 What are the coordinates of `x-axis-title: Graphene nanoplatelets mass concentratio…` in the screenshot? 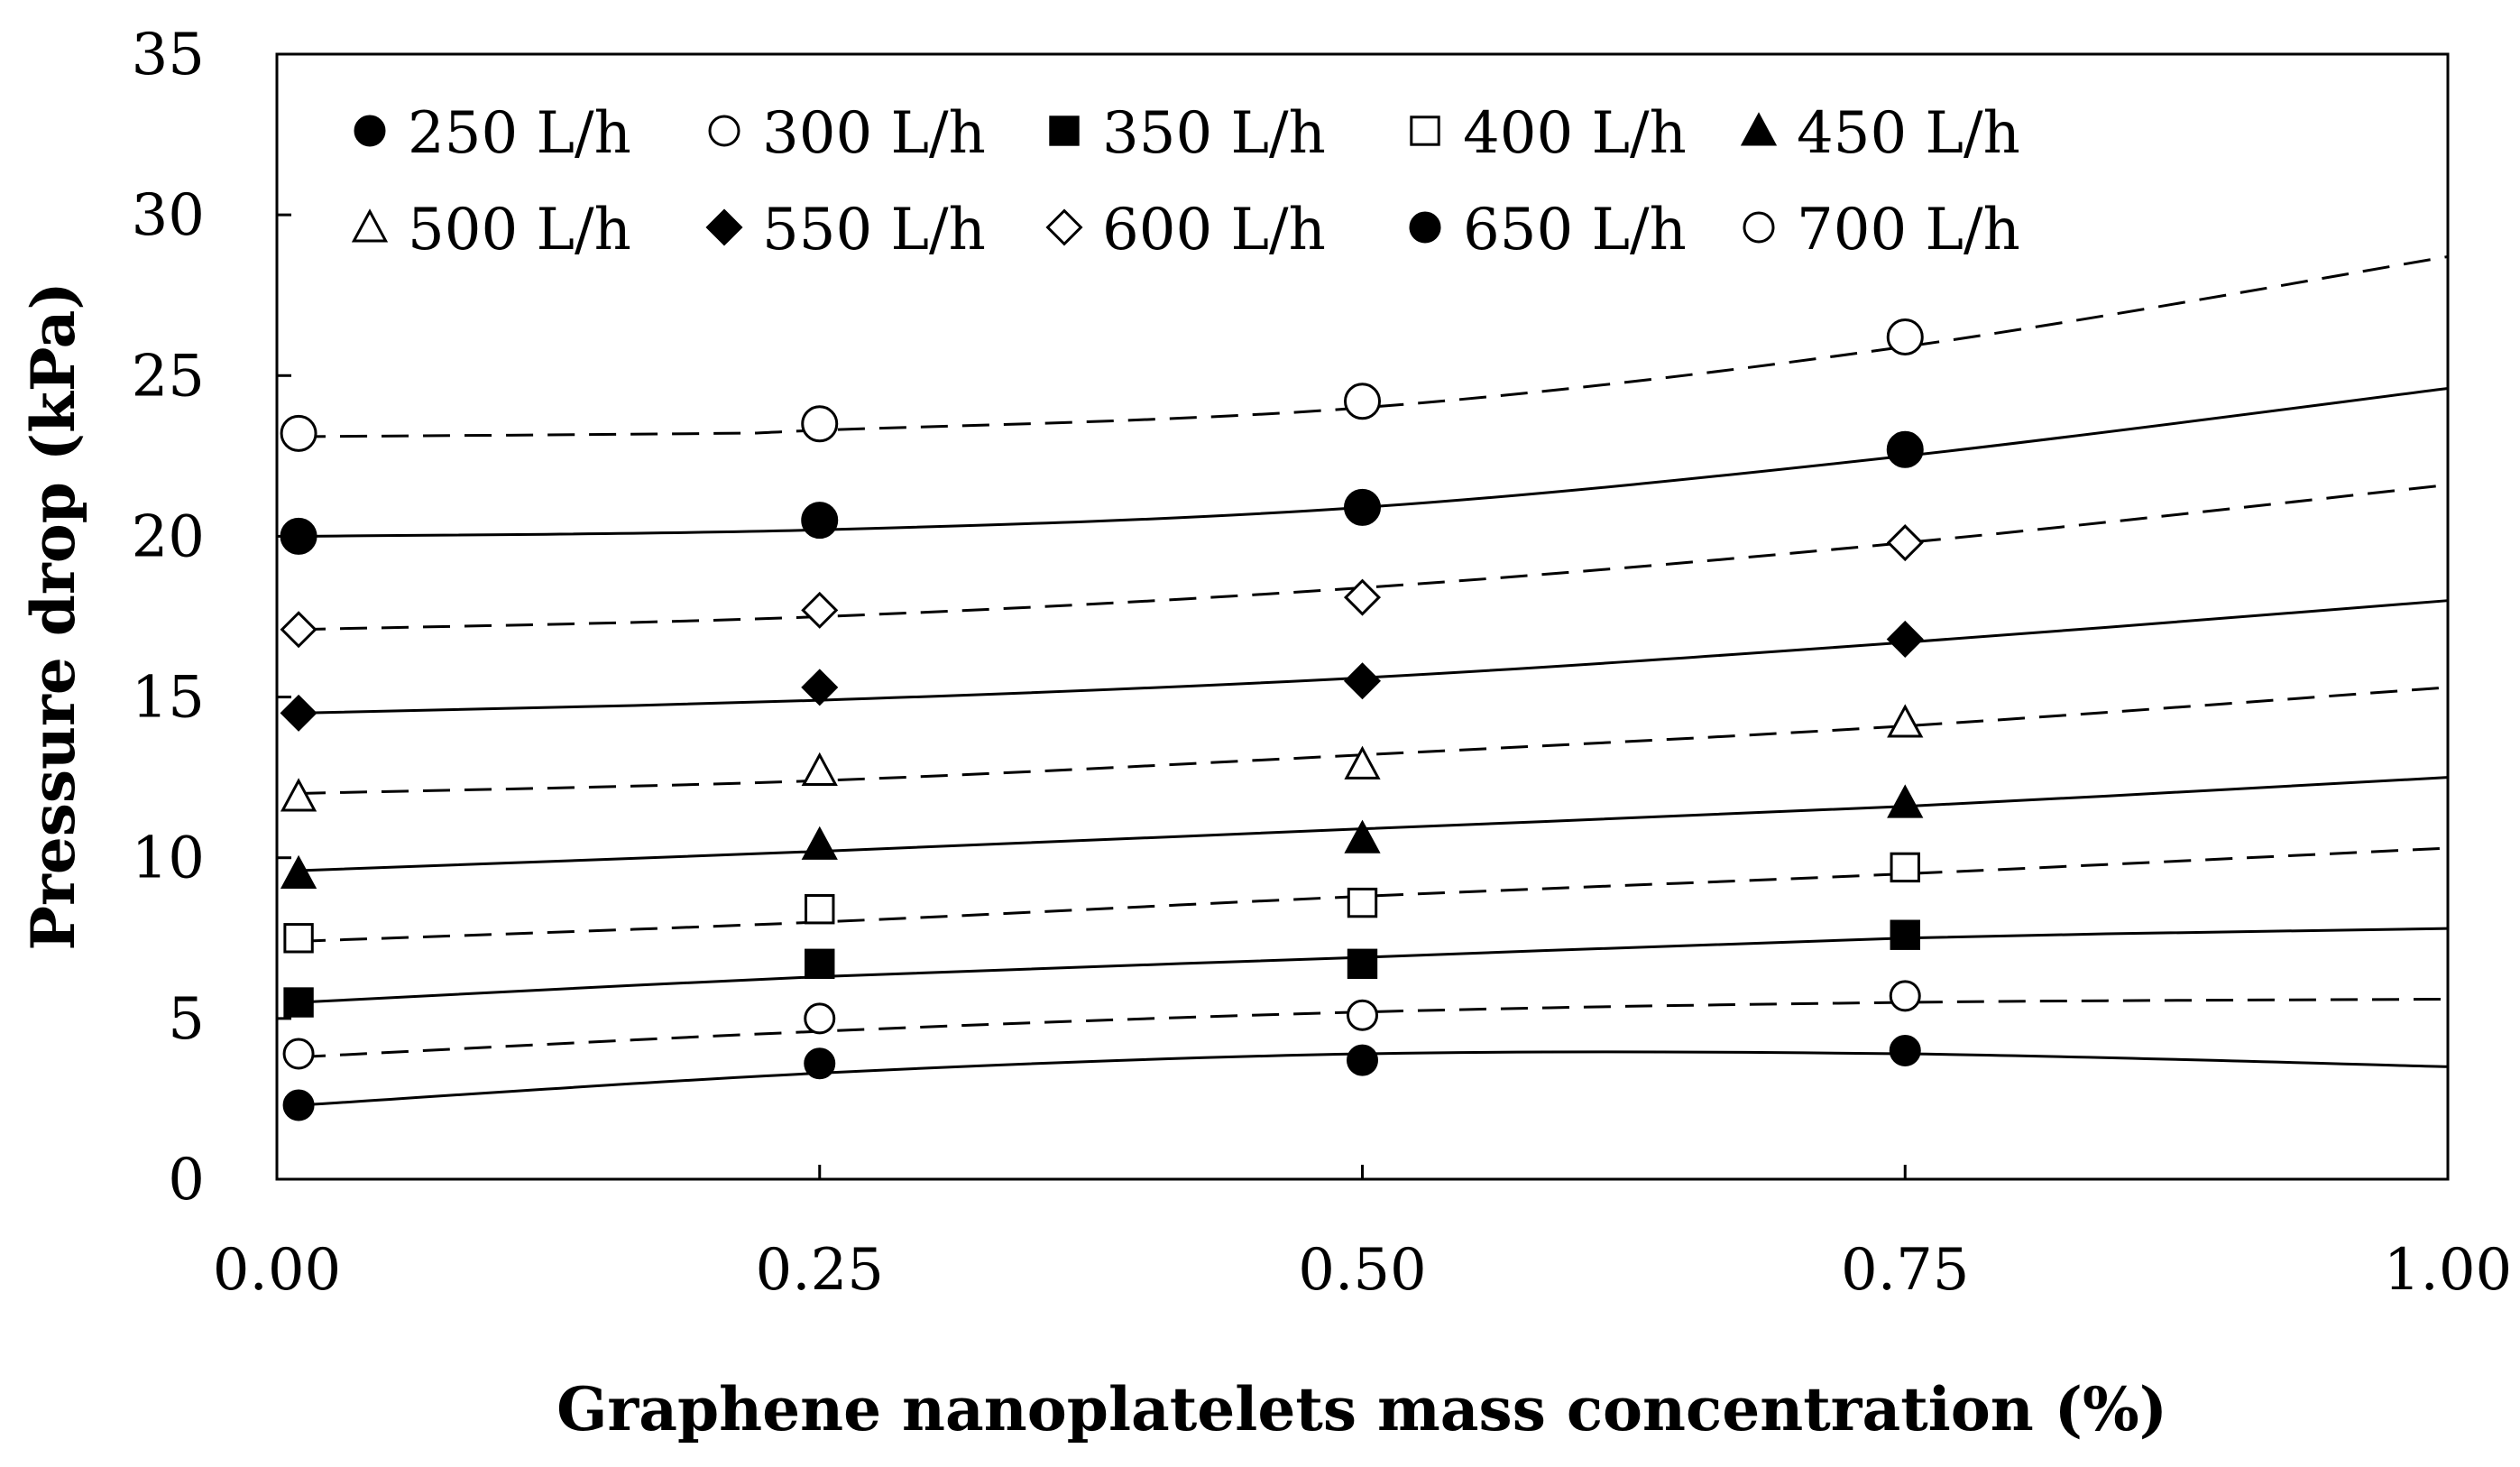 It's located at (1362, 1409).